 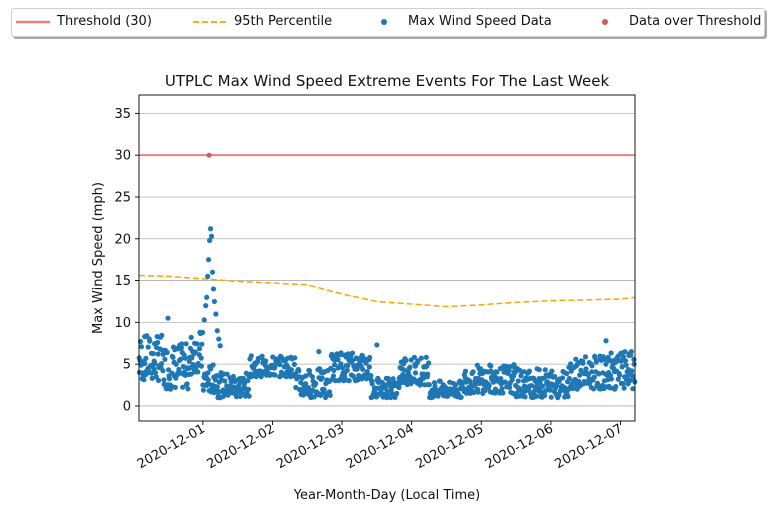 What do you see at coordinates (98, 258) in the screenshot?
I see `y-axis-label: Max Wind Speed (mph)` at bounding box center [98, 258].